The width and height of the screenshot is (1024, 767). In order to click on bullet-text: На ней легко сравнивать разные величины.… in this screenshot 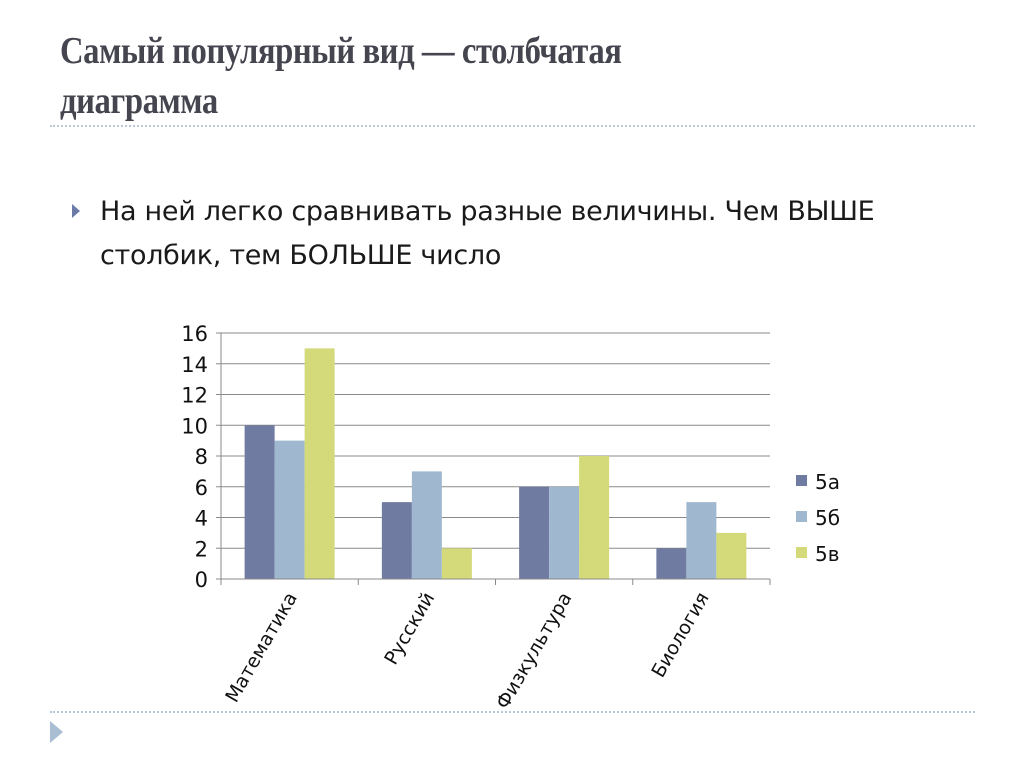, I will do `click(550, 234)`.